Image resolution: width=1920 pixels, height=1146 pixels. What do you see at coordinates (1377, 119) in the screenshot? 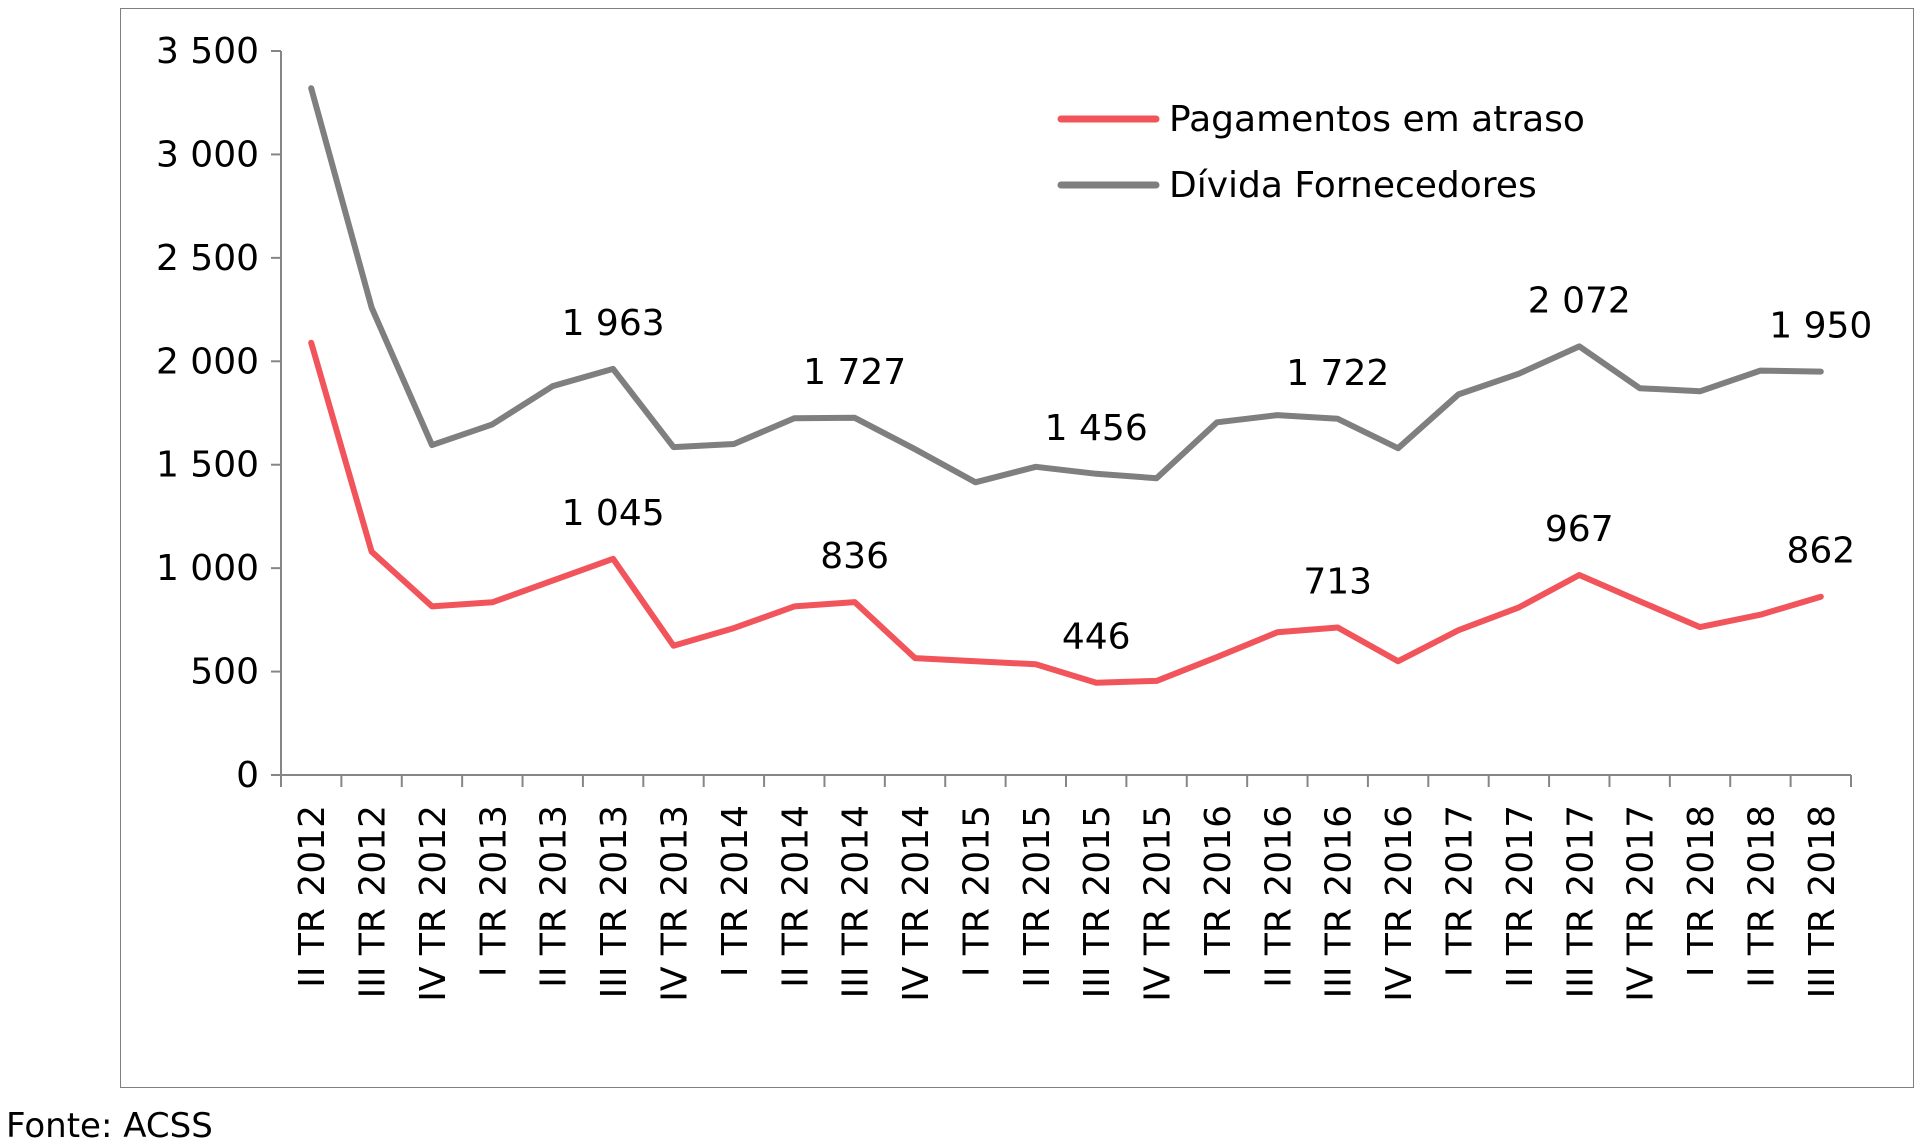
I see `legend-entry-label: Pagamentos em atraso` at bounding box center [1377, 119].